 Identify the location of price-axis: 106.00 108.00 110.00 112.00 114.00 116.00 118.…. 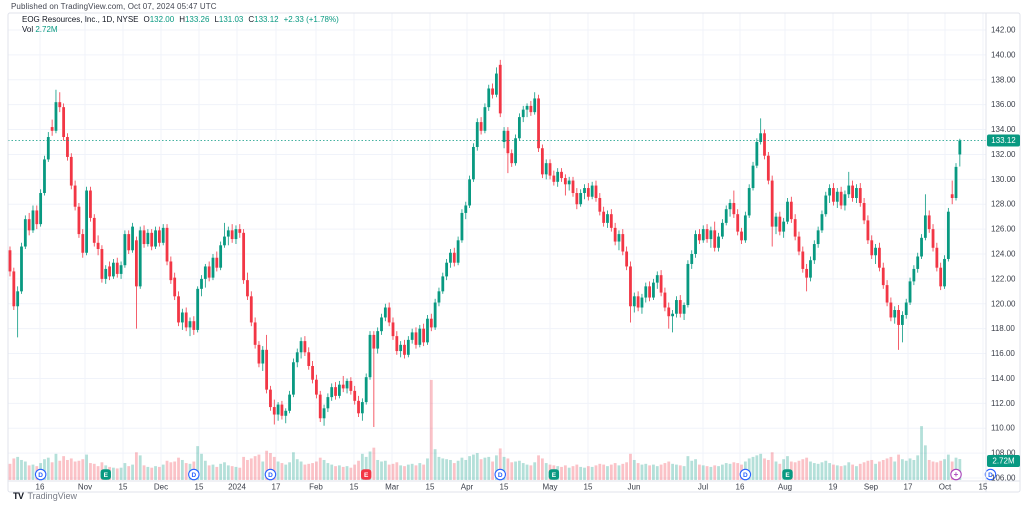
(1003, 254).